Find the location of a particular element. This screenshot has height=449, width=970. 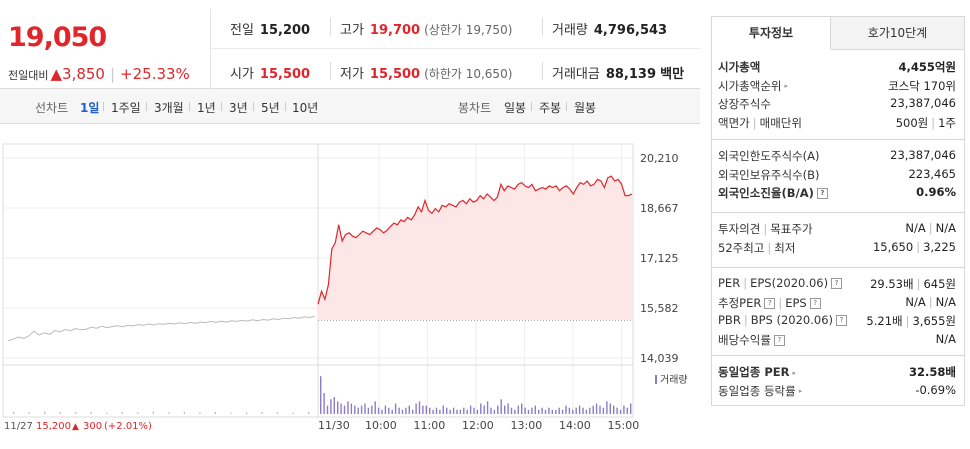

up-arrow-icon: ▲ is located at coordinates (75, 427).